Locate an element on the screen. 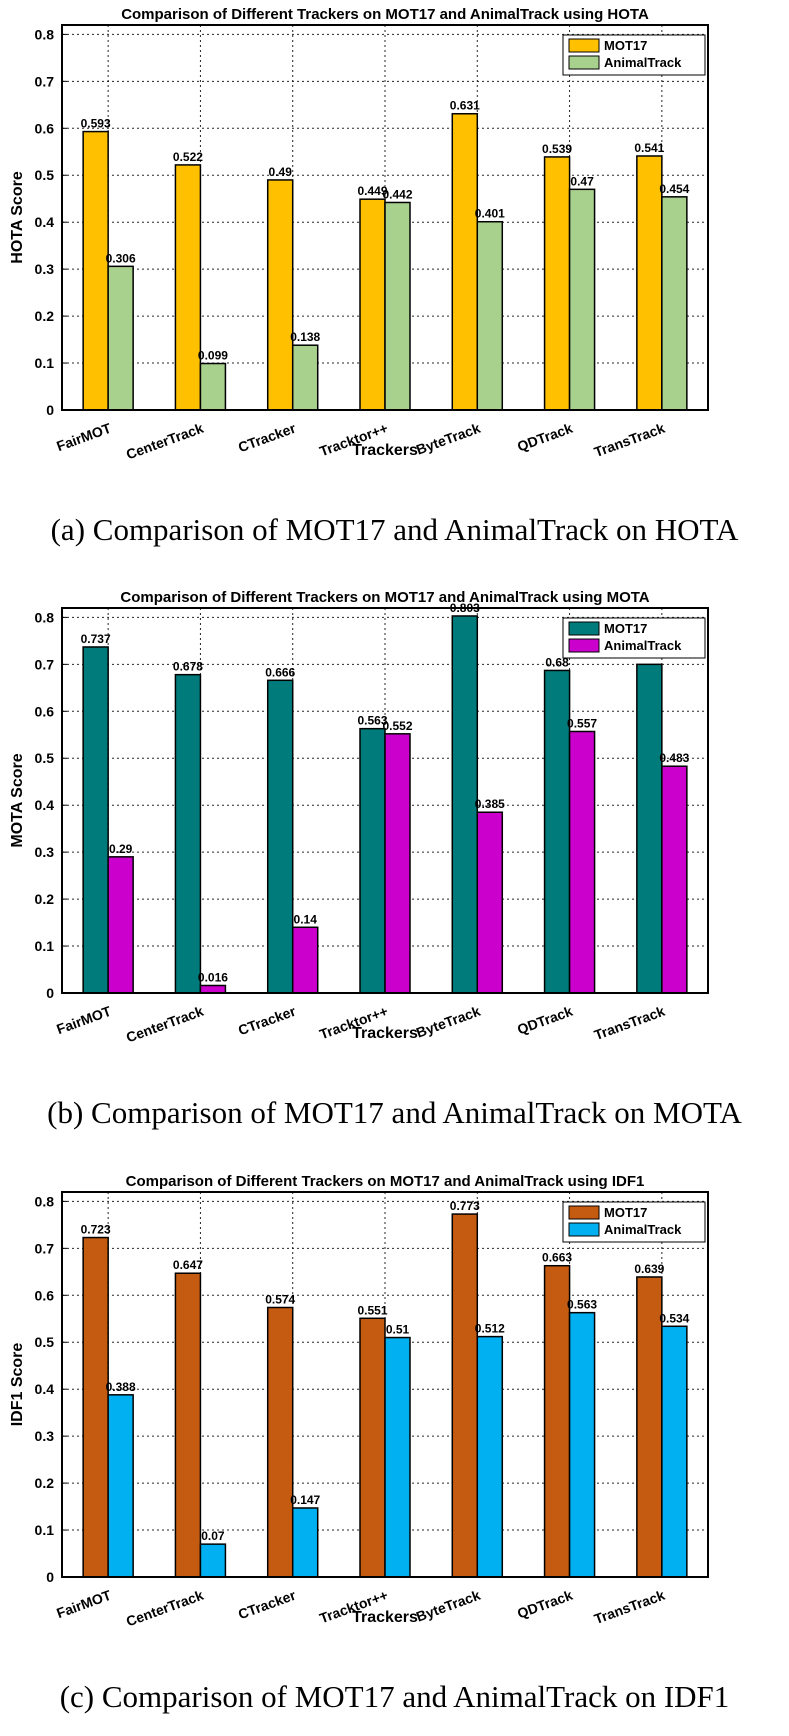  data-label: 0.454 is located at coordinates (674, 189).